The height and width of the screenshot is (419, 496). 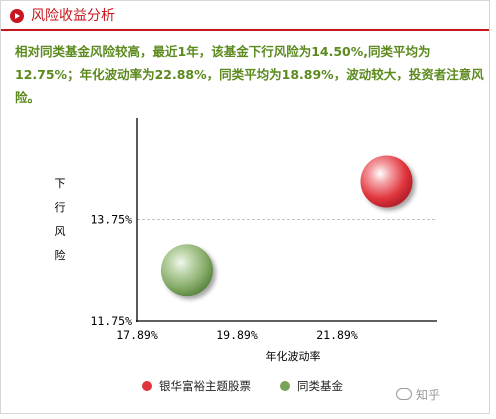 What do you see at coordinates (237, 335) in the screenshot?
I see `x-tick-label: 19.89%` at bounding box center [237, 335].